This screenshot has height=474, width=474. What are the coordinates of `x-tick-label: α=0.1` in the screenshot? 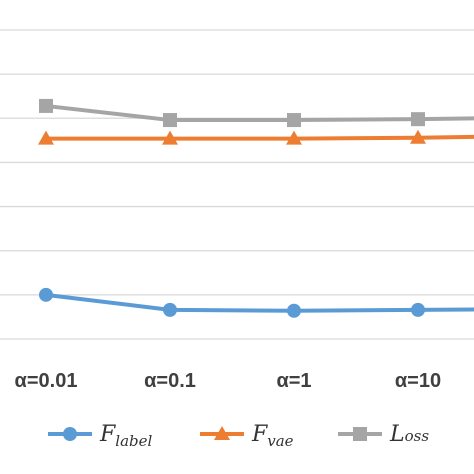 It's located at (170, 381).